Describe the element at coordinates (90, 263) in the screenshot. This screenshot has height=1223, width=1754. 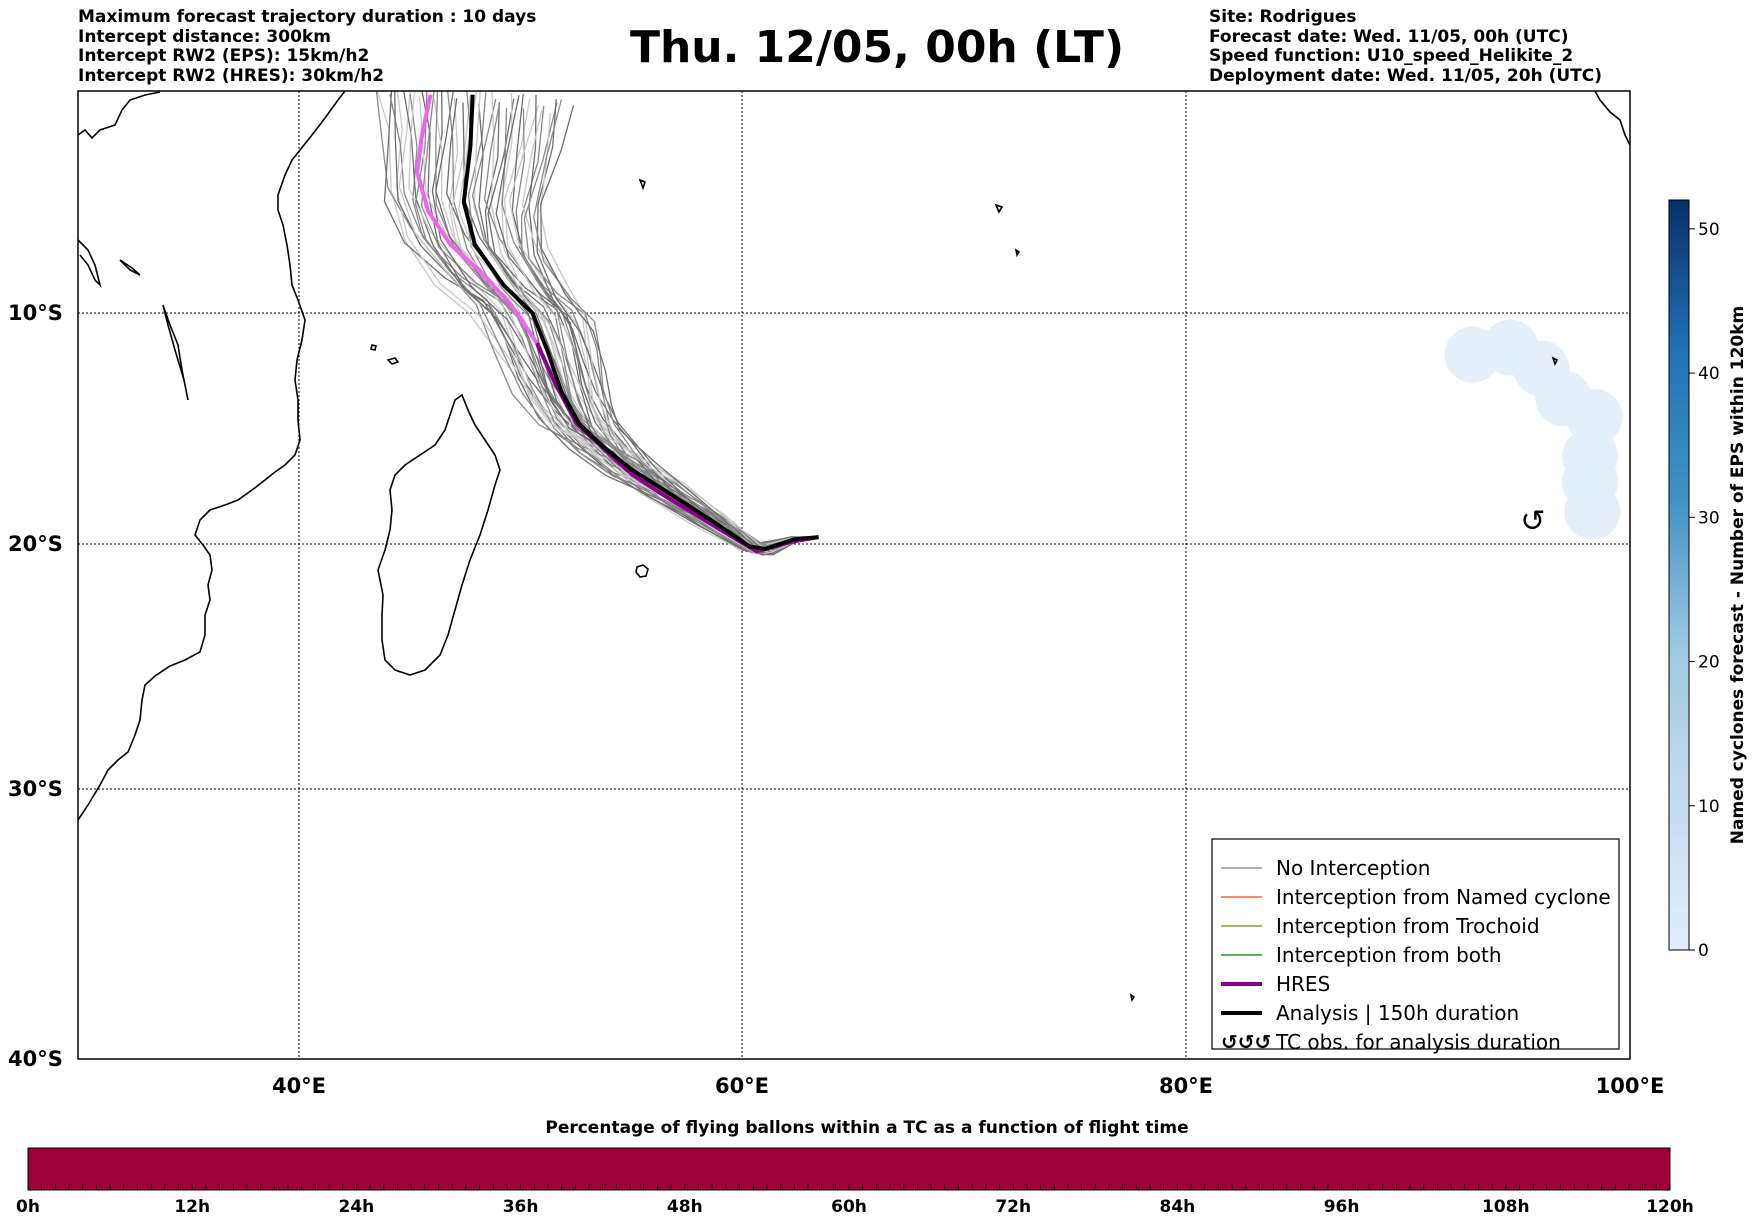
I see `arabia-coastline` at that location.